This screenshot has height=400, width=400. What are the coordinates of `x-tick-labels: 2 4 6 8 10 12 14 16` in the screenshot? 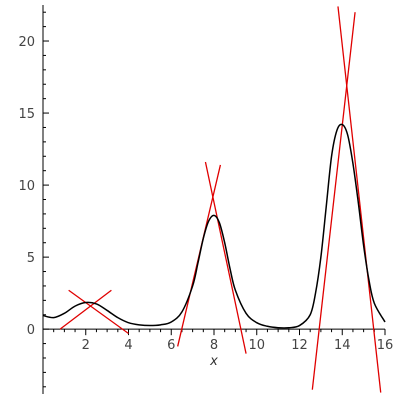 It's located at (238, 345).